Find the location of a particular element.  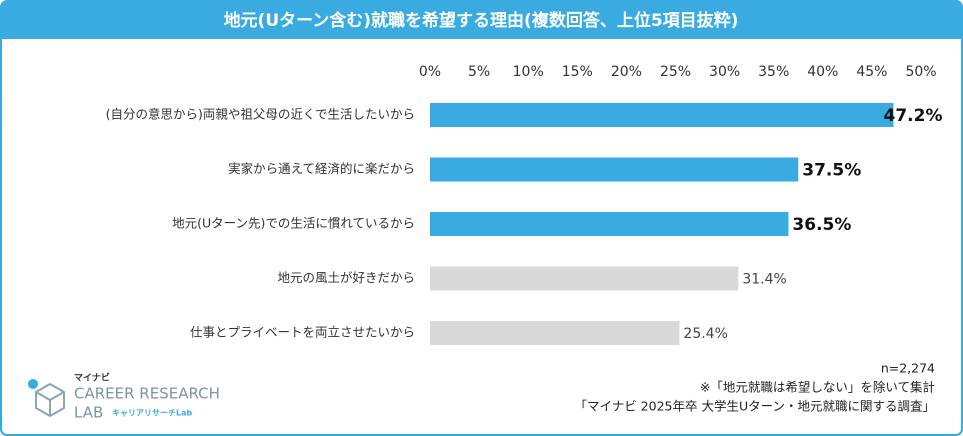

x-tick-label: 45% is located at coordinates (871, 72).